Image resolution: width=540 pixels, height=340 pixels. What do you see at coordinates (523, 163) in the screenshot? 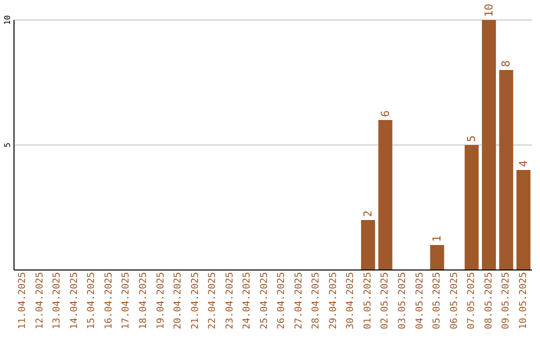
I see `data-label: 4` at bounding box center [523, 163].